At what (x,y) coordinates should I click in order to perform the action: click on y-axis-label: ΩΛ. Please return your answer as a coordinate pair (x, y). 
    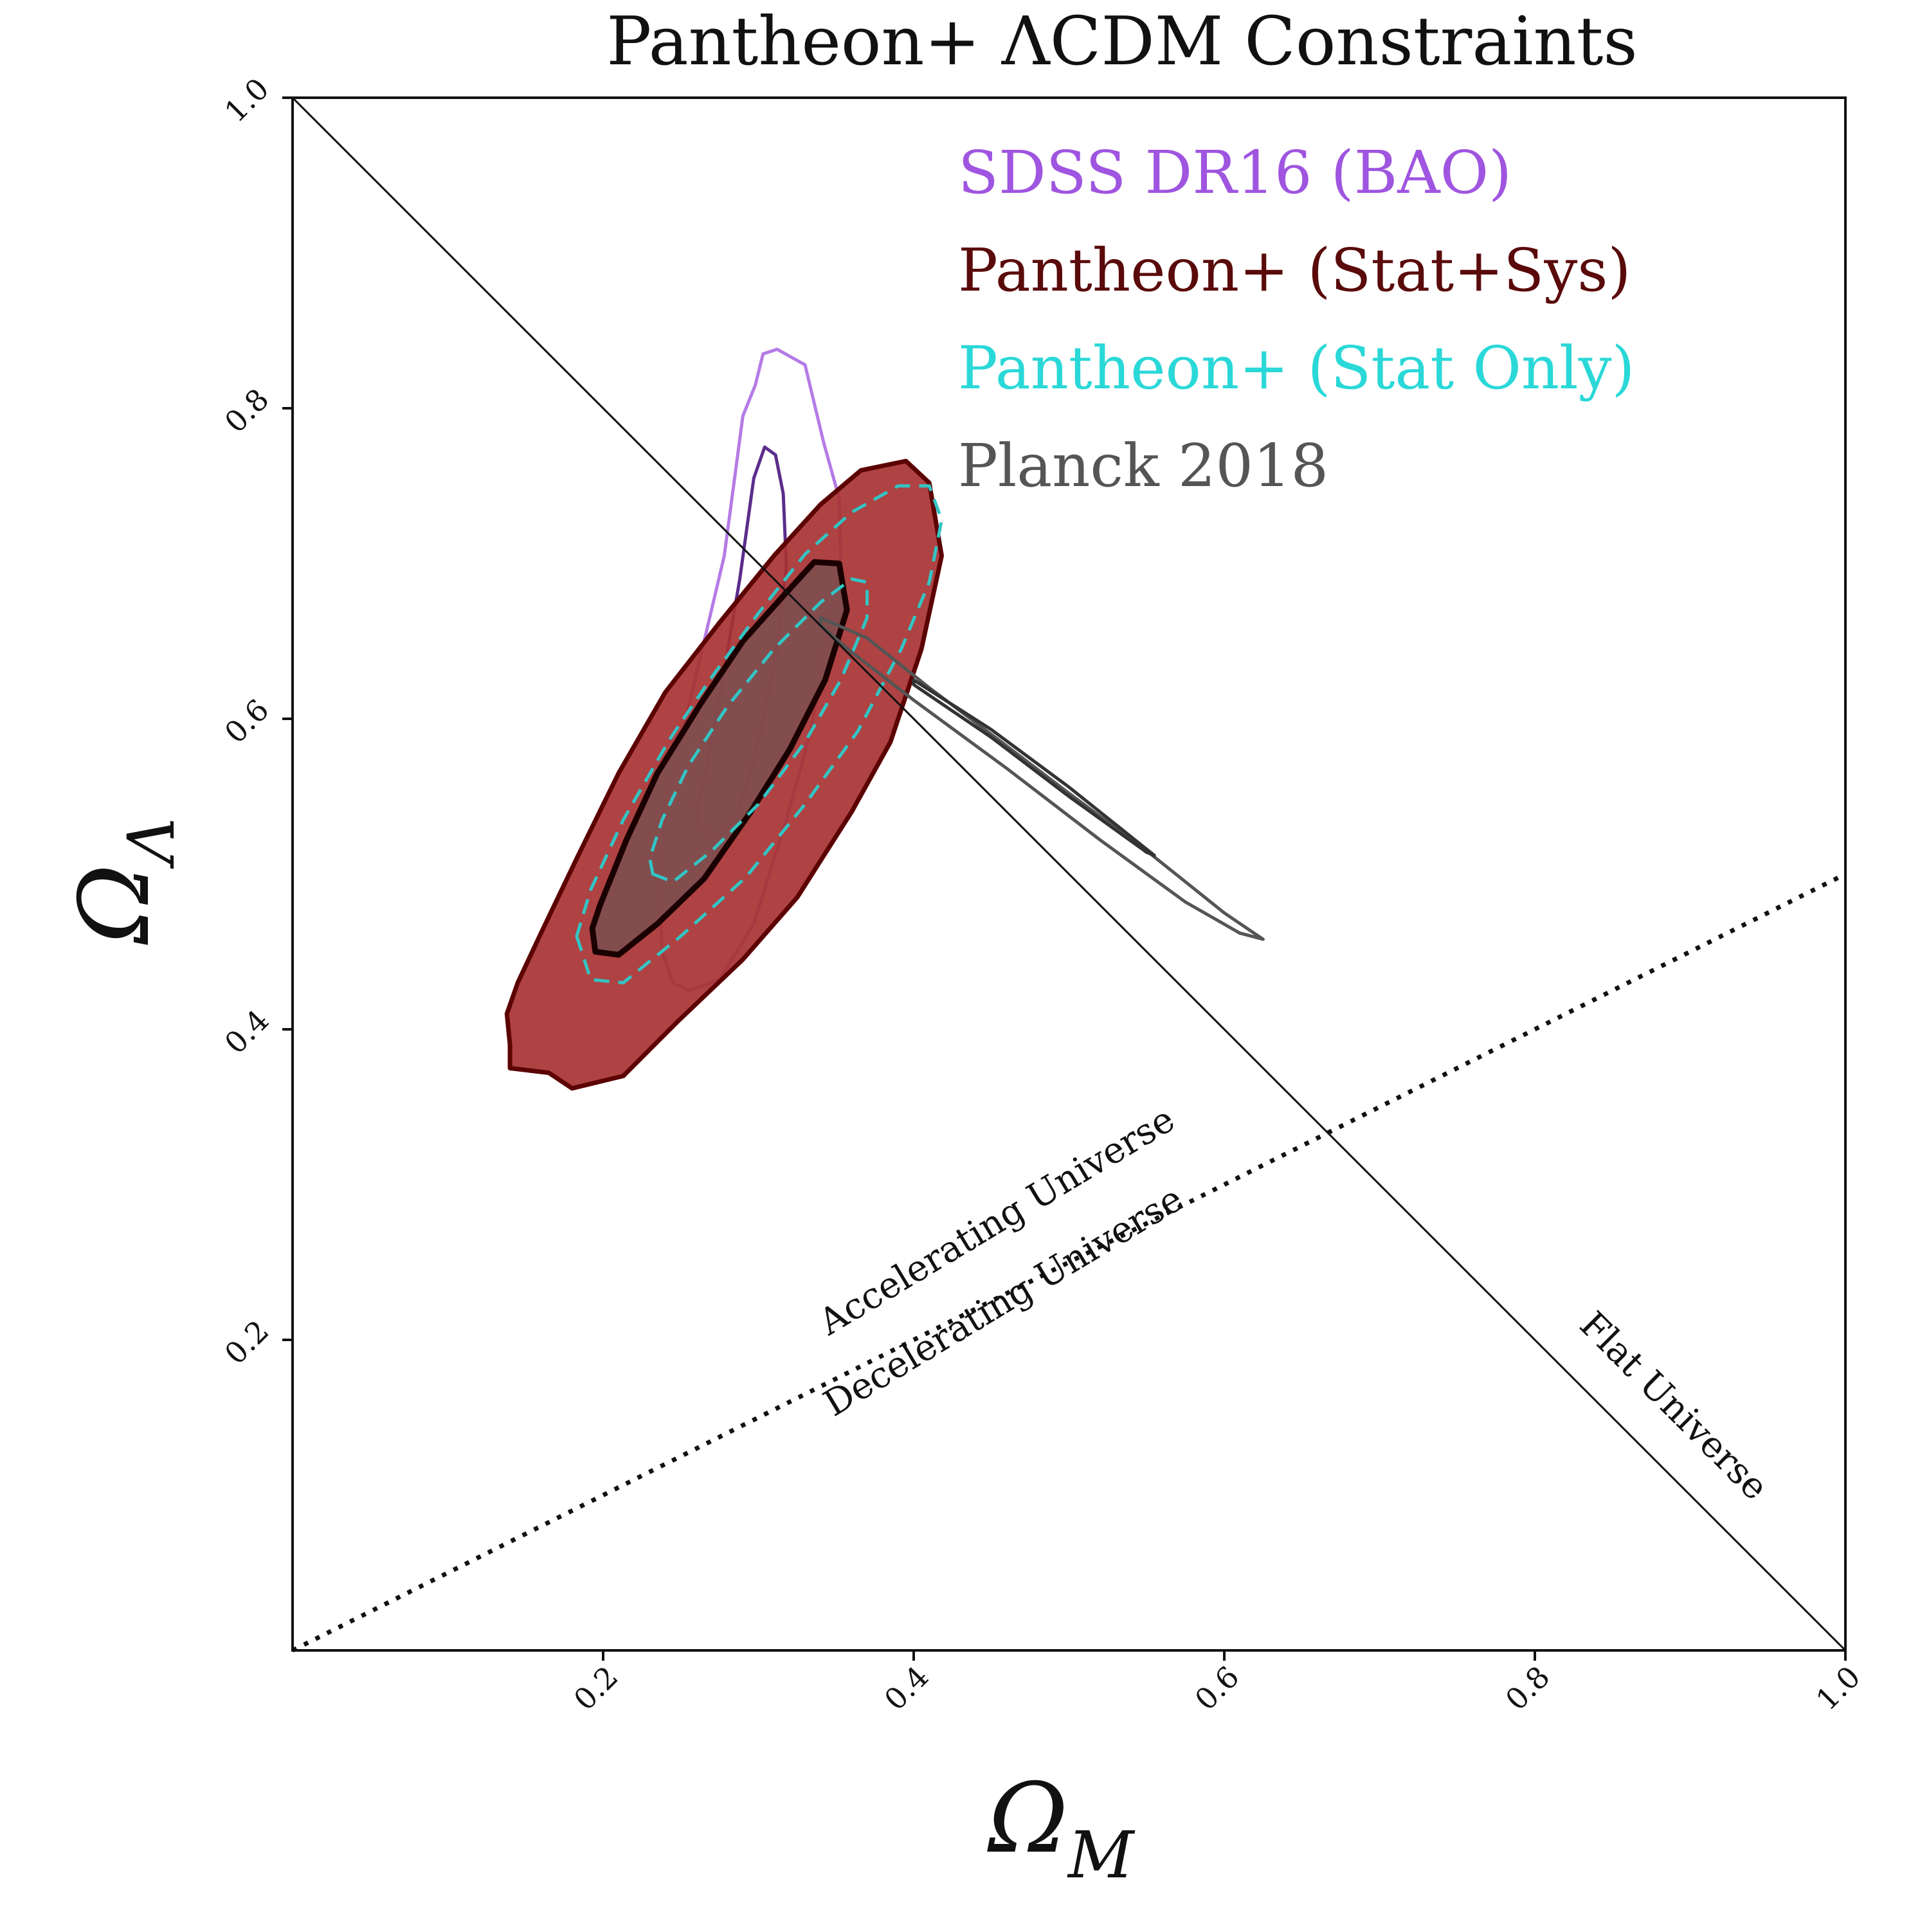
    Looking at the image, I should click on (124, 882).